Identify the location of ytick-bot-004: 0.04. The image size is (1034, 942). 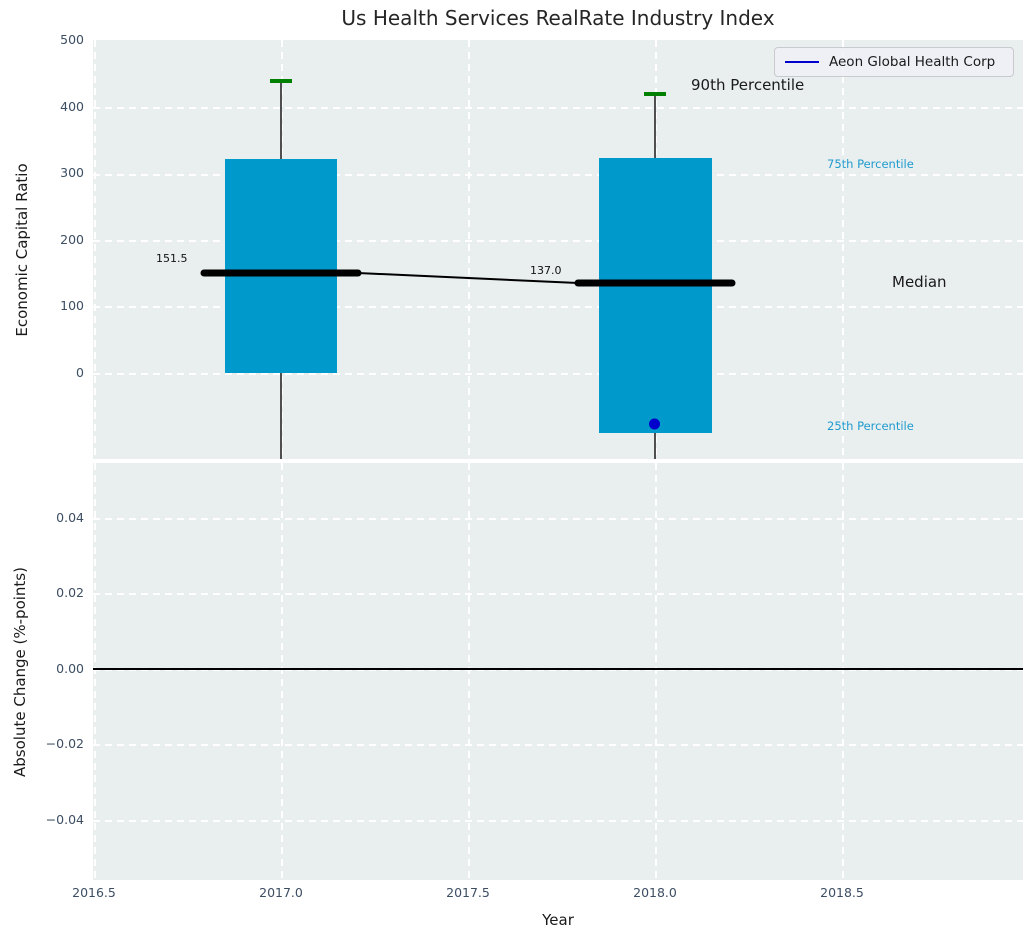
(70, 517).